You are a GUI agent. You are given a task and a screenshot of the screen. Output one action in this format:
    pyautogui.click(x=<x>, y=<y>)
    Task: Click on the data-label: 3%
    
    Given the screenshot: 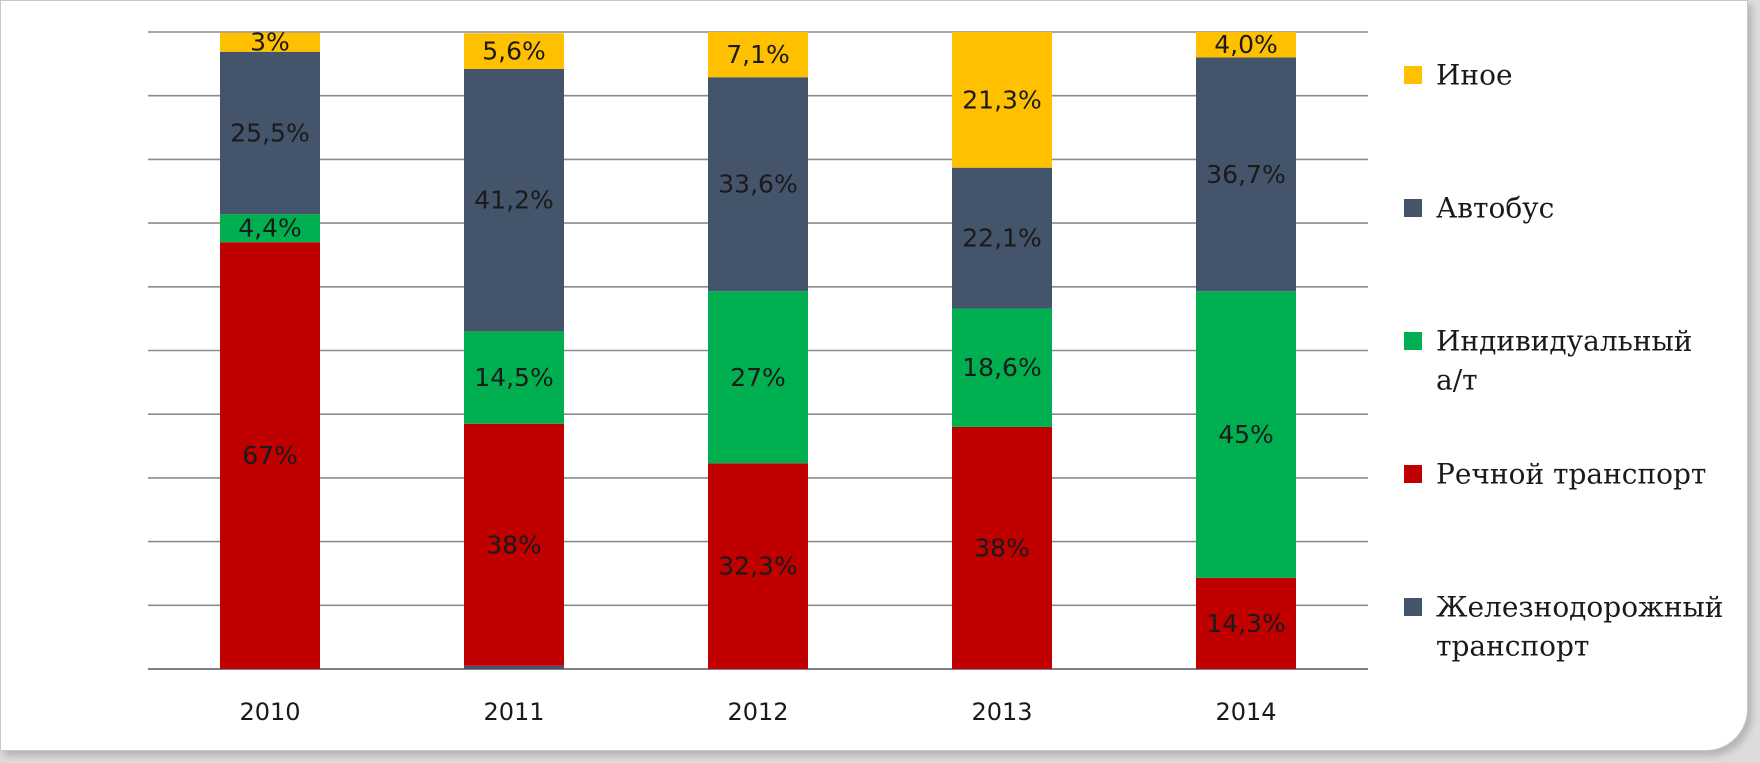 What is the action you would take?
    pyautogui.click(x=270, y=42)
    